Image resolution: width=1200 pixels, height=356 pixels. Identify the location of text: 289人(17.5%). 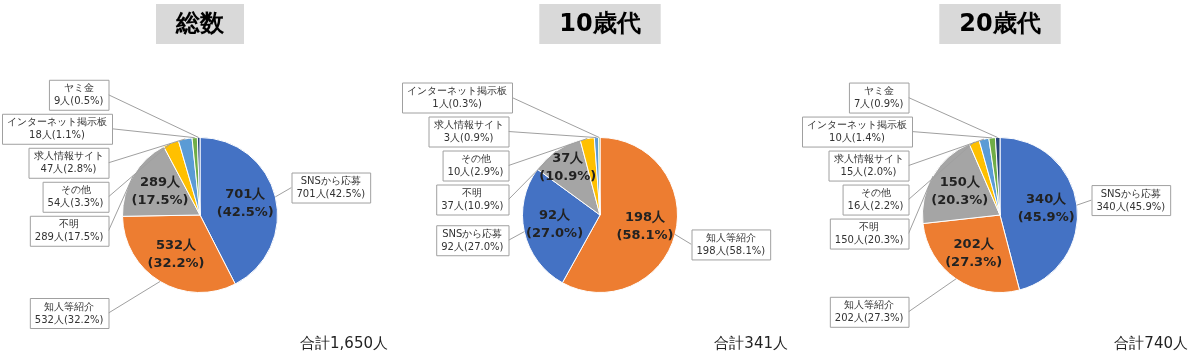
(160, 190).